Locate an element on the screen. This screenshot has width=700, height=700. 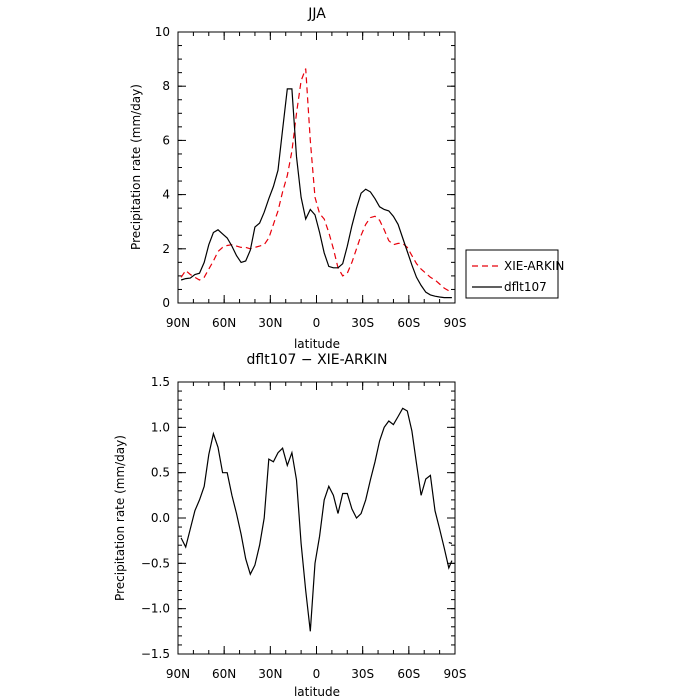
y-axis-label-bottom: Precipitation rate (mm/day) is located at coordinates (120, 518).